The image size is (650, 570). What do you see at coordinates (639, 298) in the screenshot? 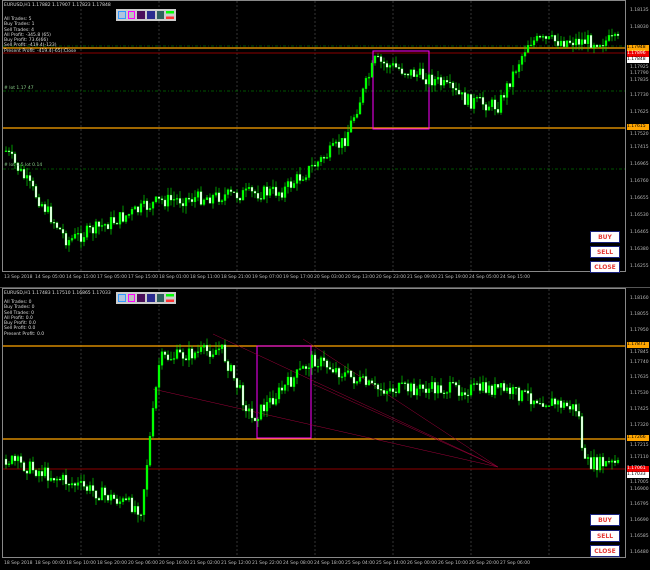
I see `price-tick: 1.18160` at bounding box center [639, 298].